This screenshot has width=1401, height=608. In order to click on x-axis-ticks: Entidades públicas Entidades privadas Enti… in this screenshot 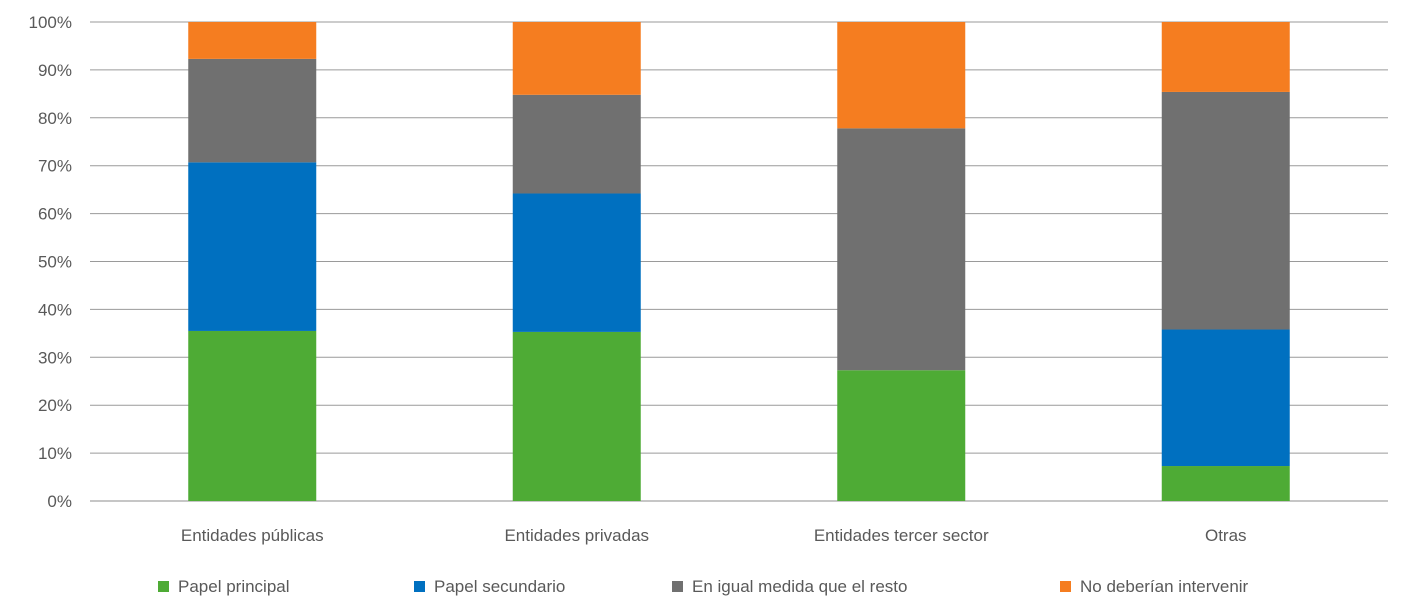, I will do `click(714, 535)`.